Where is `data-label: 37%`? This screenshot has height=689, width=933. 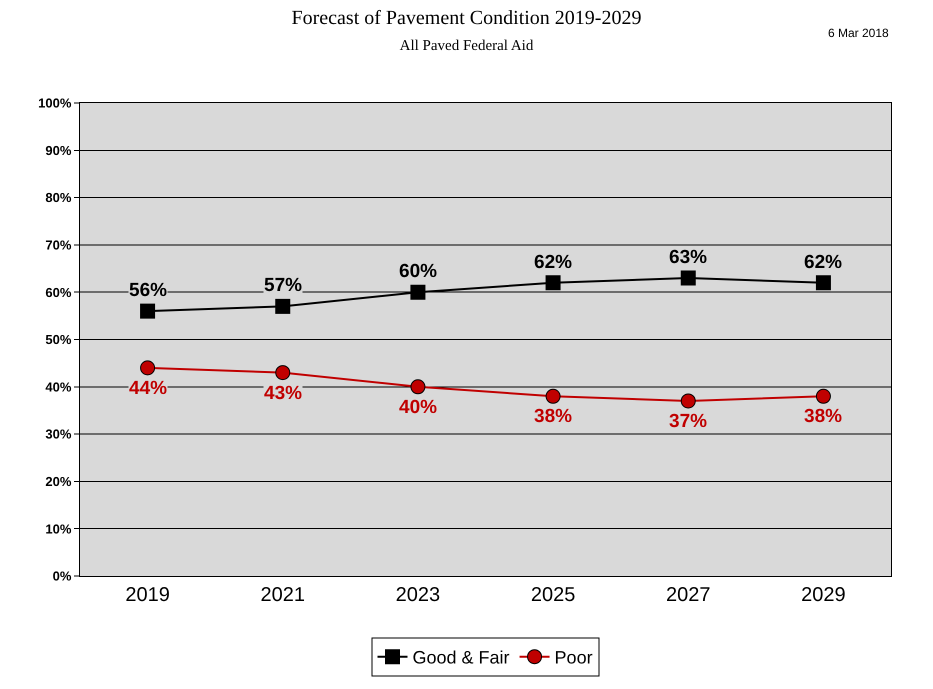
data-label: 37% is located at coordinates (688, 421).